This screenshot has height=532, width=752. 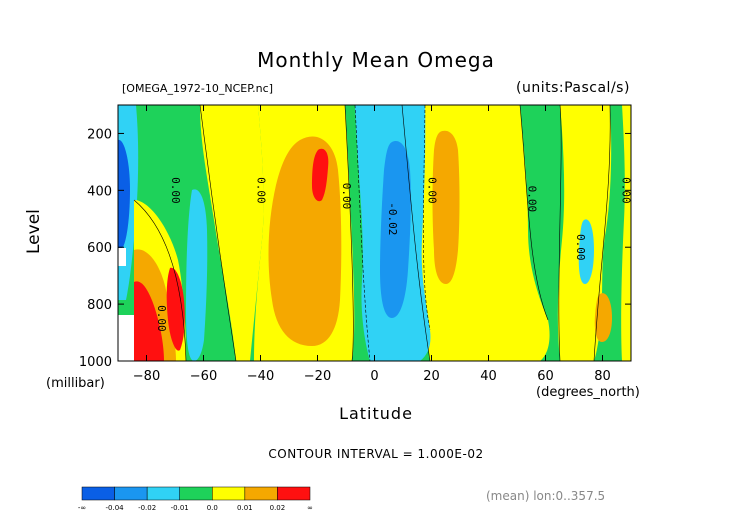 I want to click on x-tick-label: −20, so click(x=317, y=376).